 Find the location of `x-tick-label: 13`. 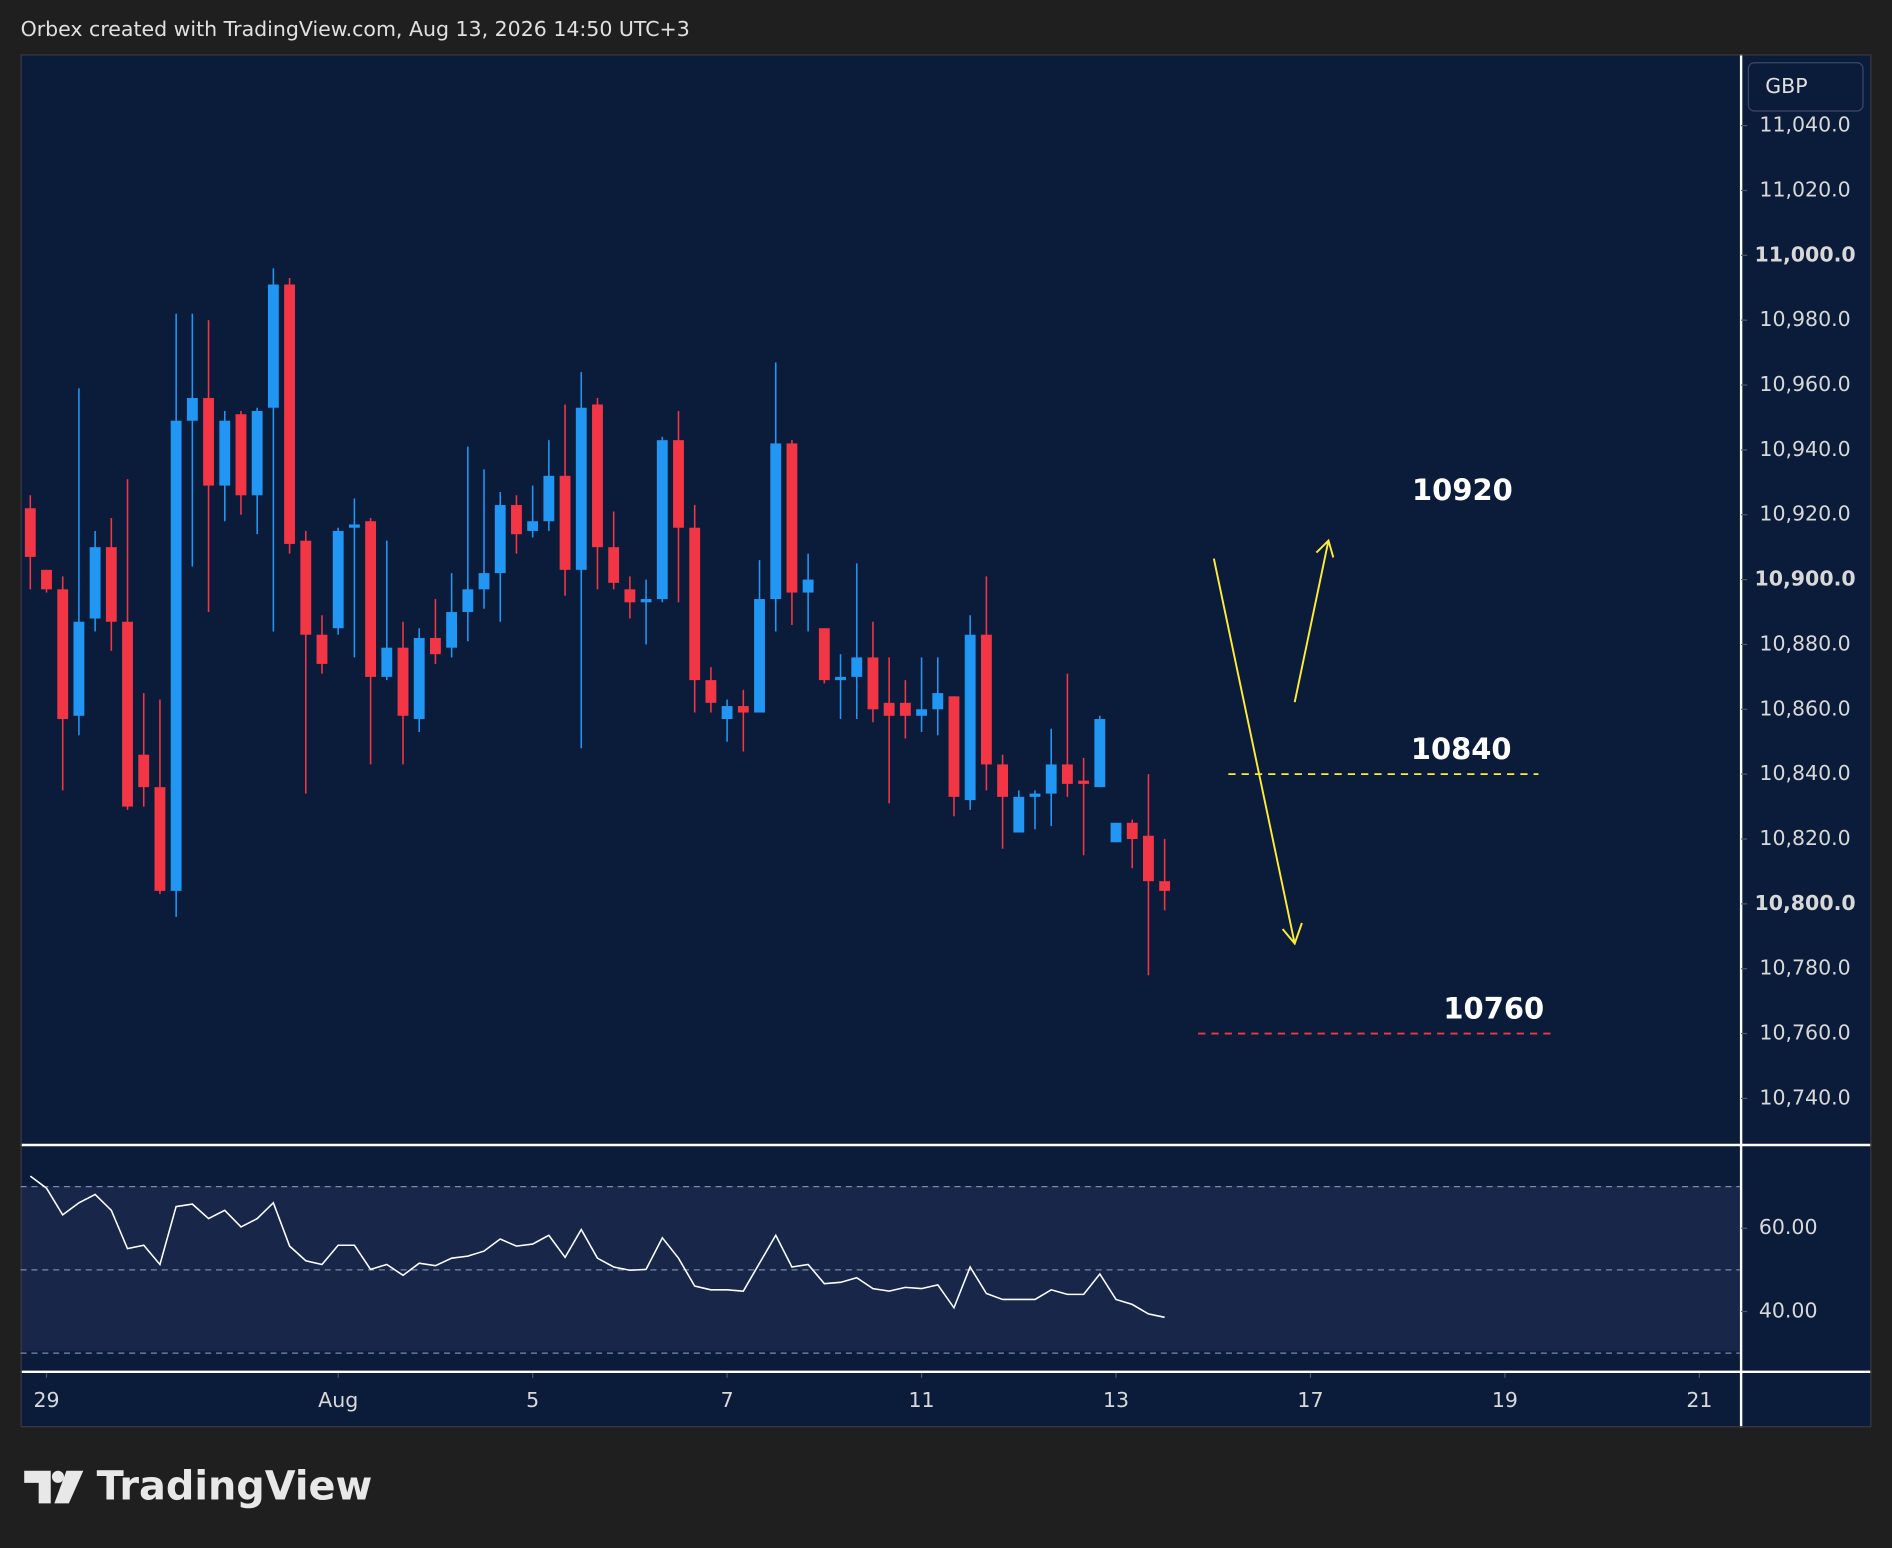

x-tick-label: 13 is located at coordinates (1116, 1400).